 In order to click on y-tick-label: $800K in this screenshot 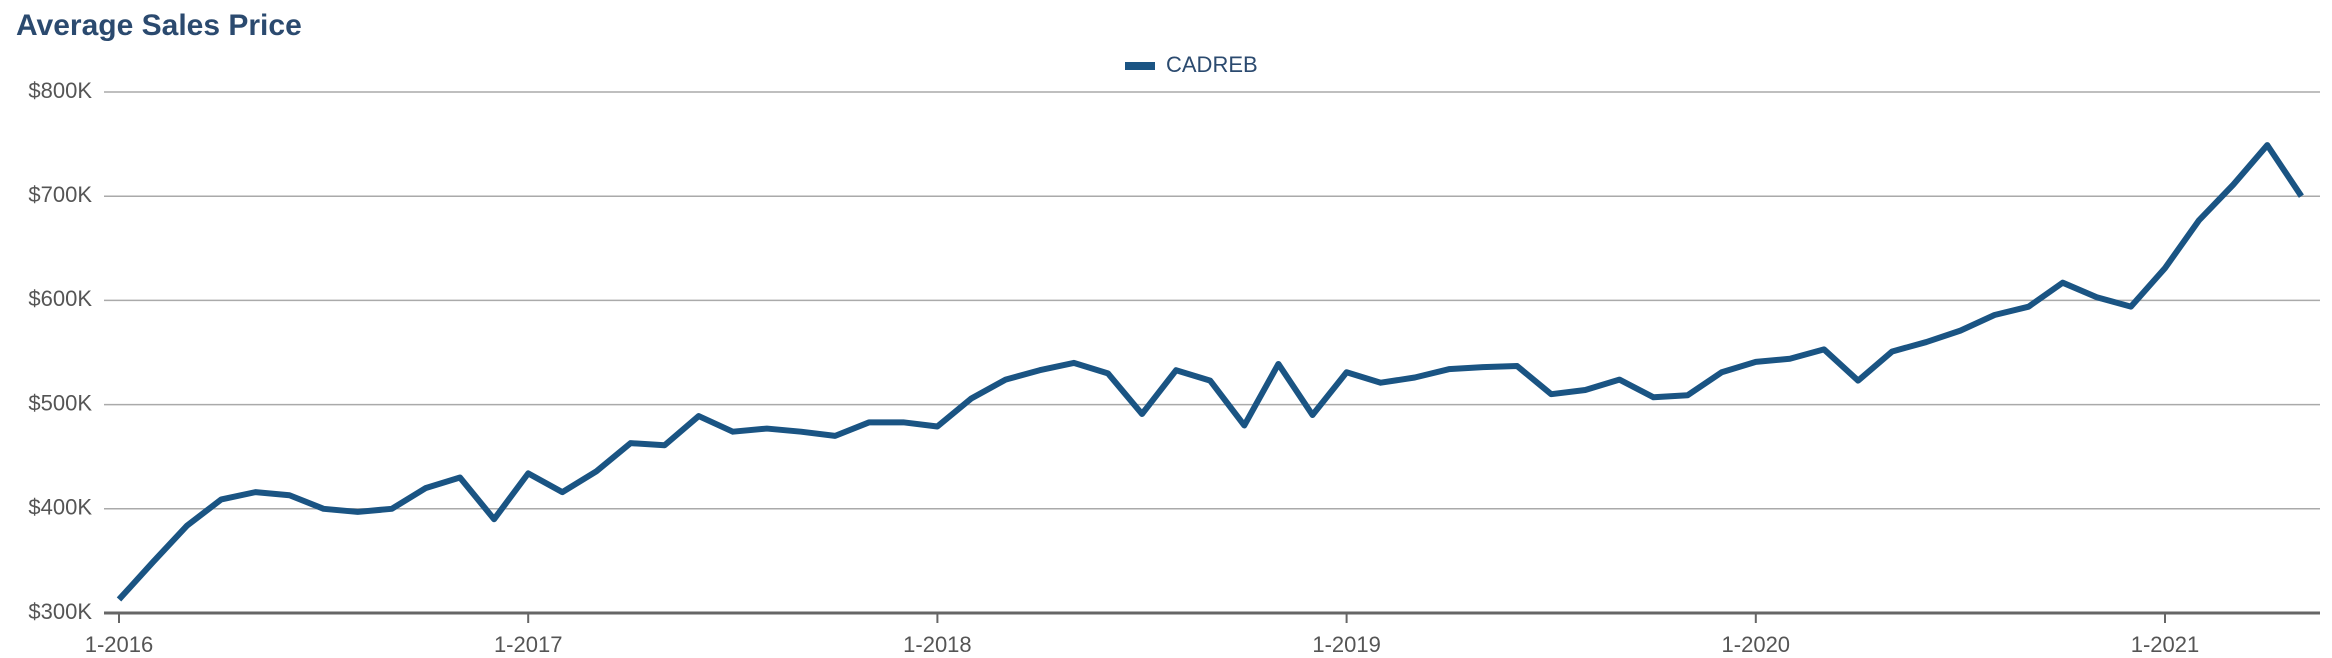, I will do `click(60, 90)`.